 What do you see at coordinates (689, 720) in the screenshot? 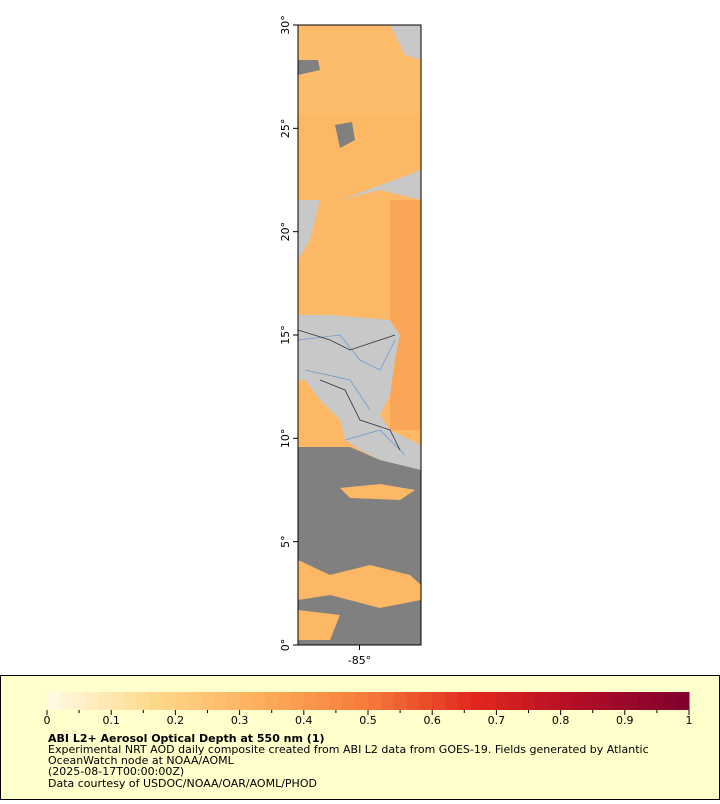
I see `colorbar-tick-label: 1` at bounding box center [689, 720].